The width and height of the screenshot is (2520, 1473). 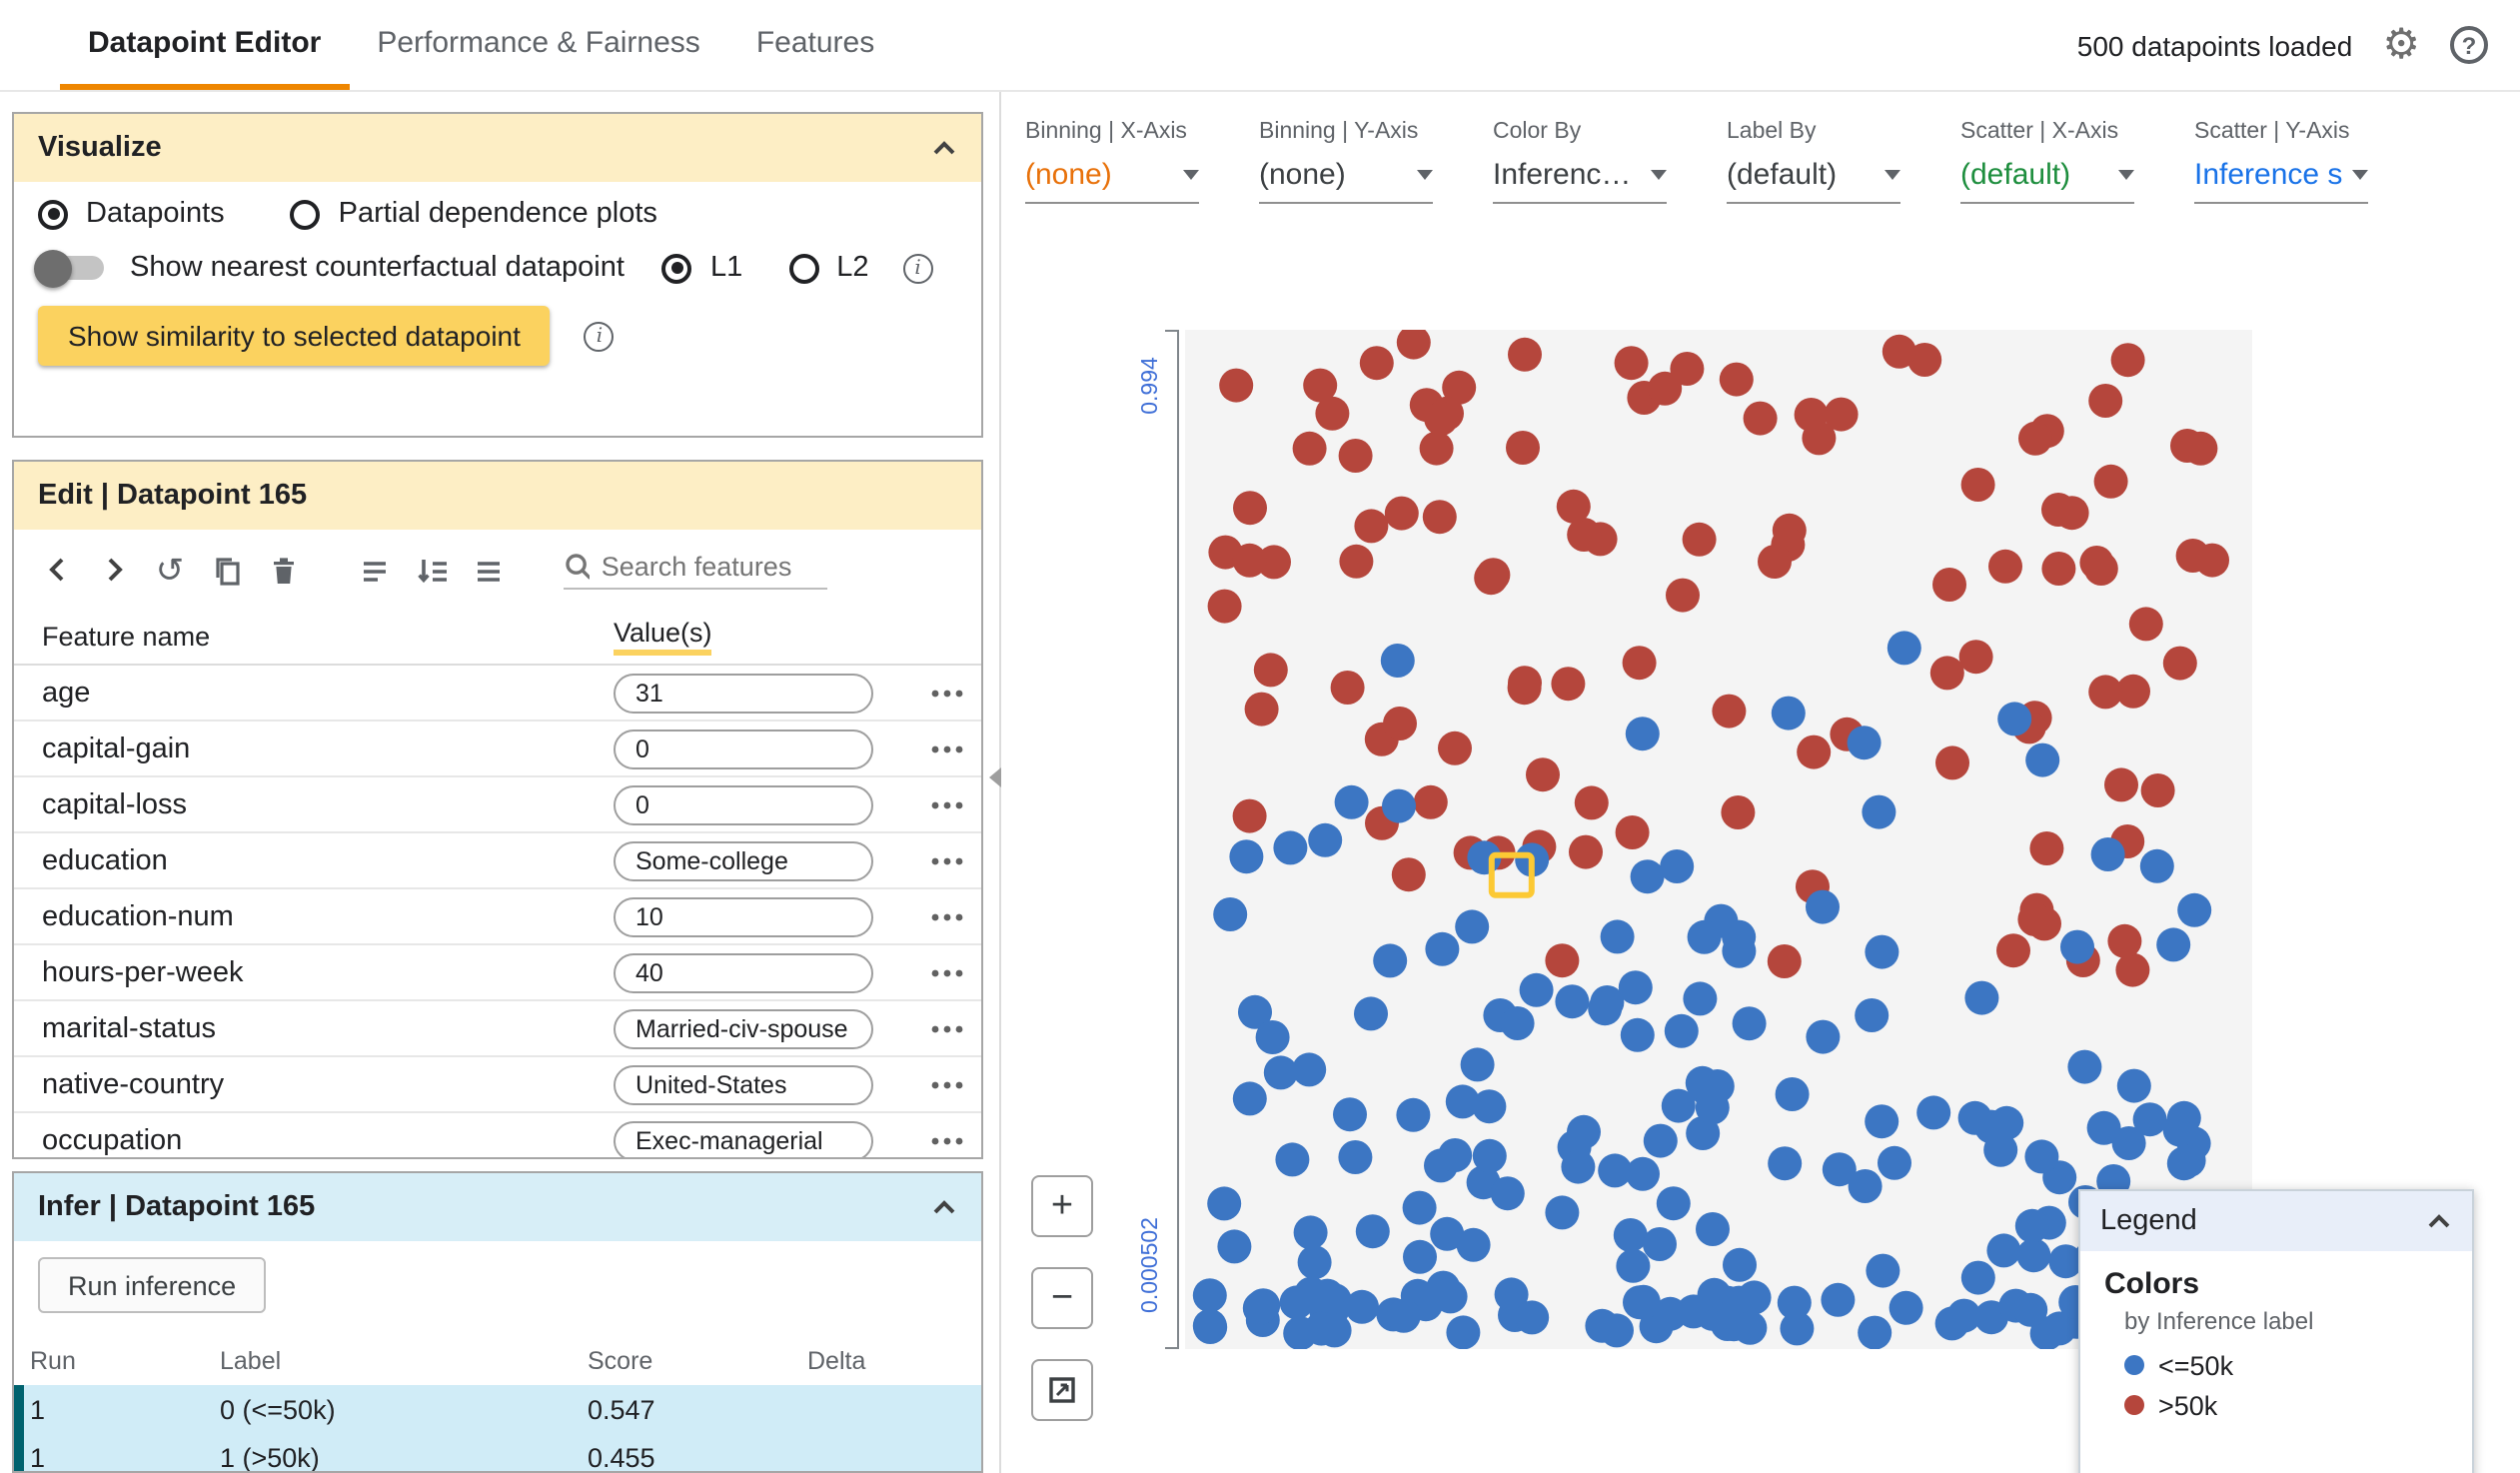 What do you see at coordinates (374, 570) in the screenshot?
I see `feature-display-icon` at bounding box center [374, 570].